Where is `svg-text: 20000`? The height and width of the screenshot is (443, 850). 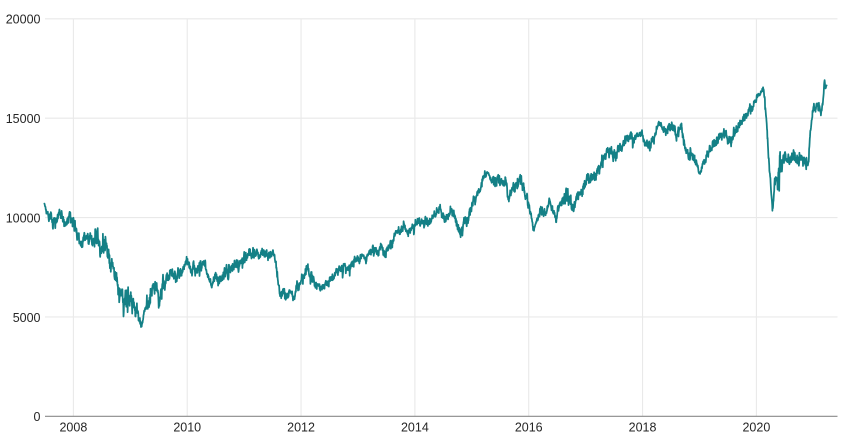
svg-text: 20000 is located at coordinates (23, 20).